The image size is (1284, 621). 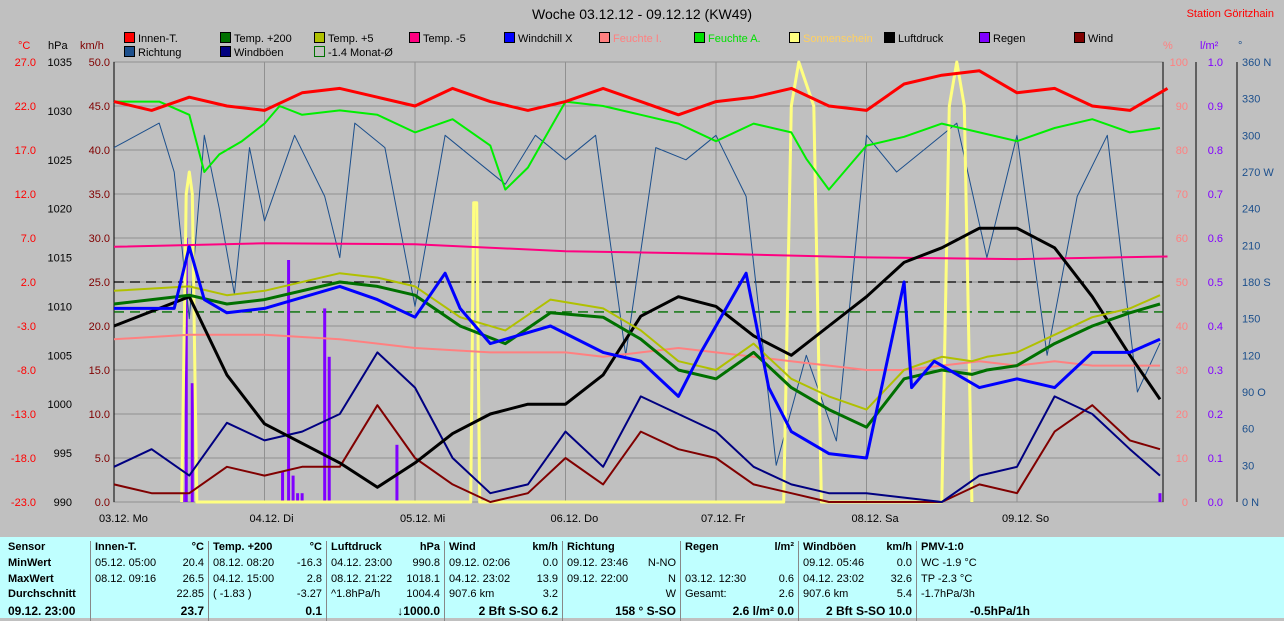 I want to click on tick-label-rain_lm2: 1.0, so click(x=1215, y=63).